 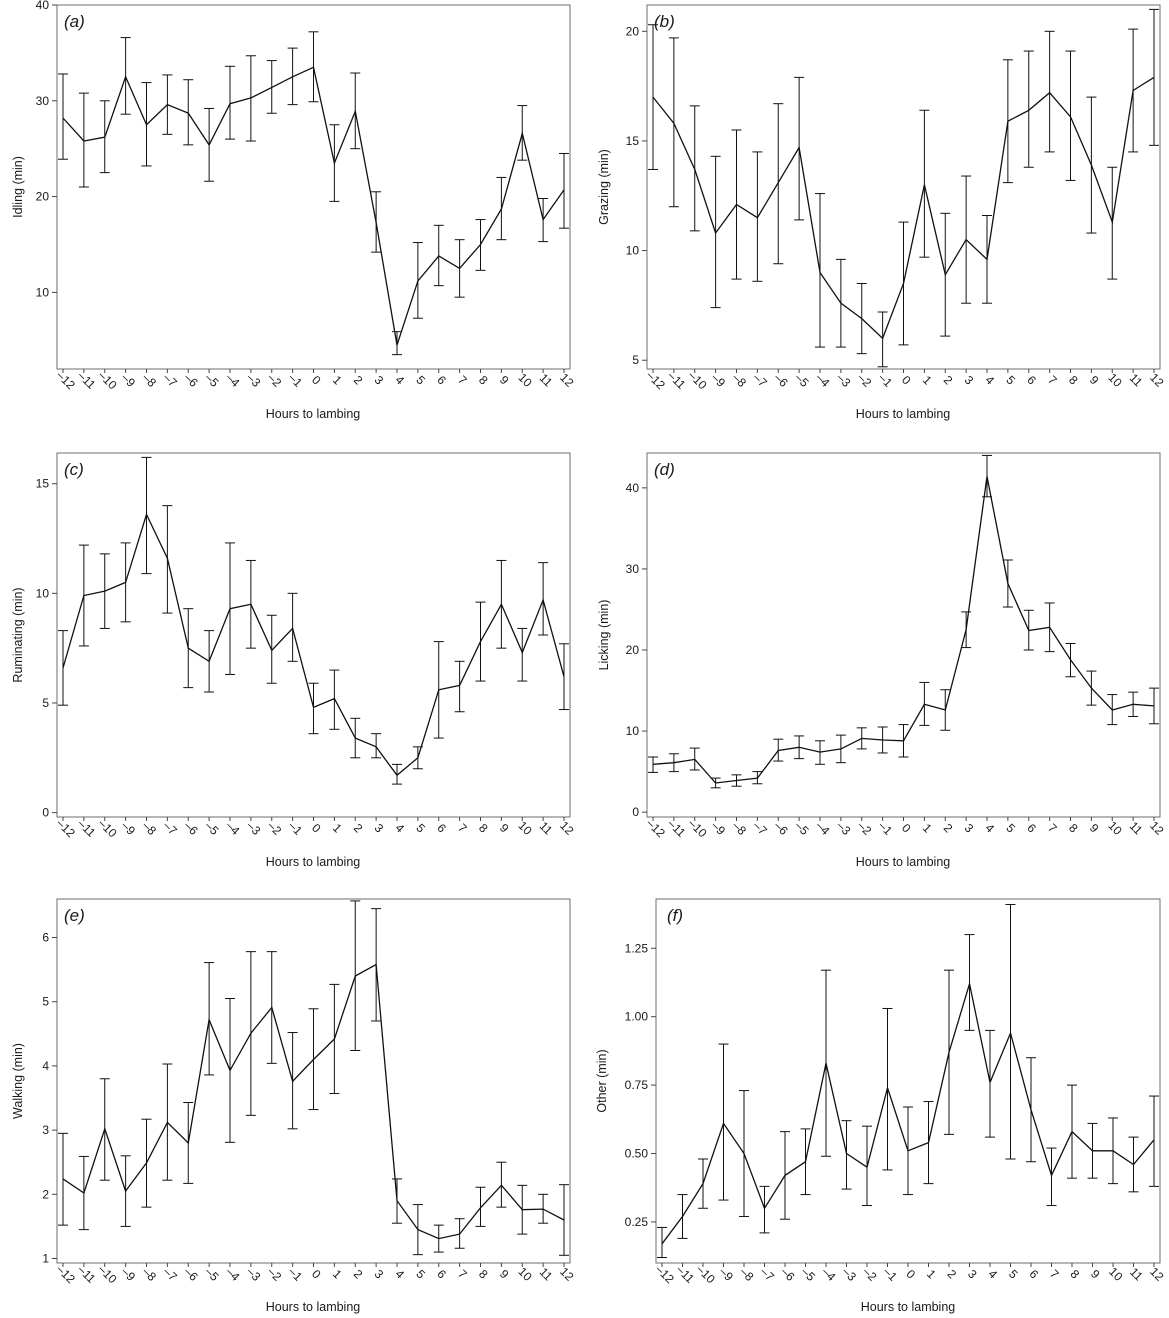 What do you see at coordinates (637, 1154) in the screenshot?
I see `y-tick-label: 0.50` at bounding box center [637, 1154].